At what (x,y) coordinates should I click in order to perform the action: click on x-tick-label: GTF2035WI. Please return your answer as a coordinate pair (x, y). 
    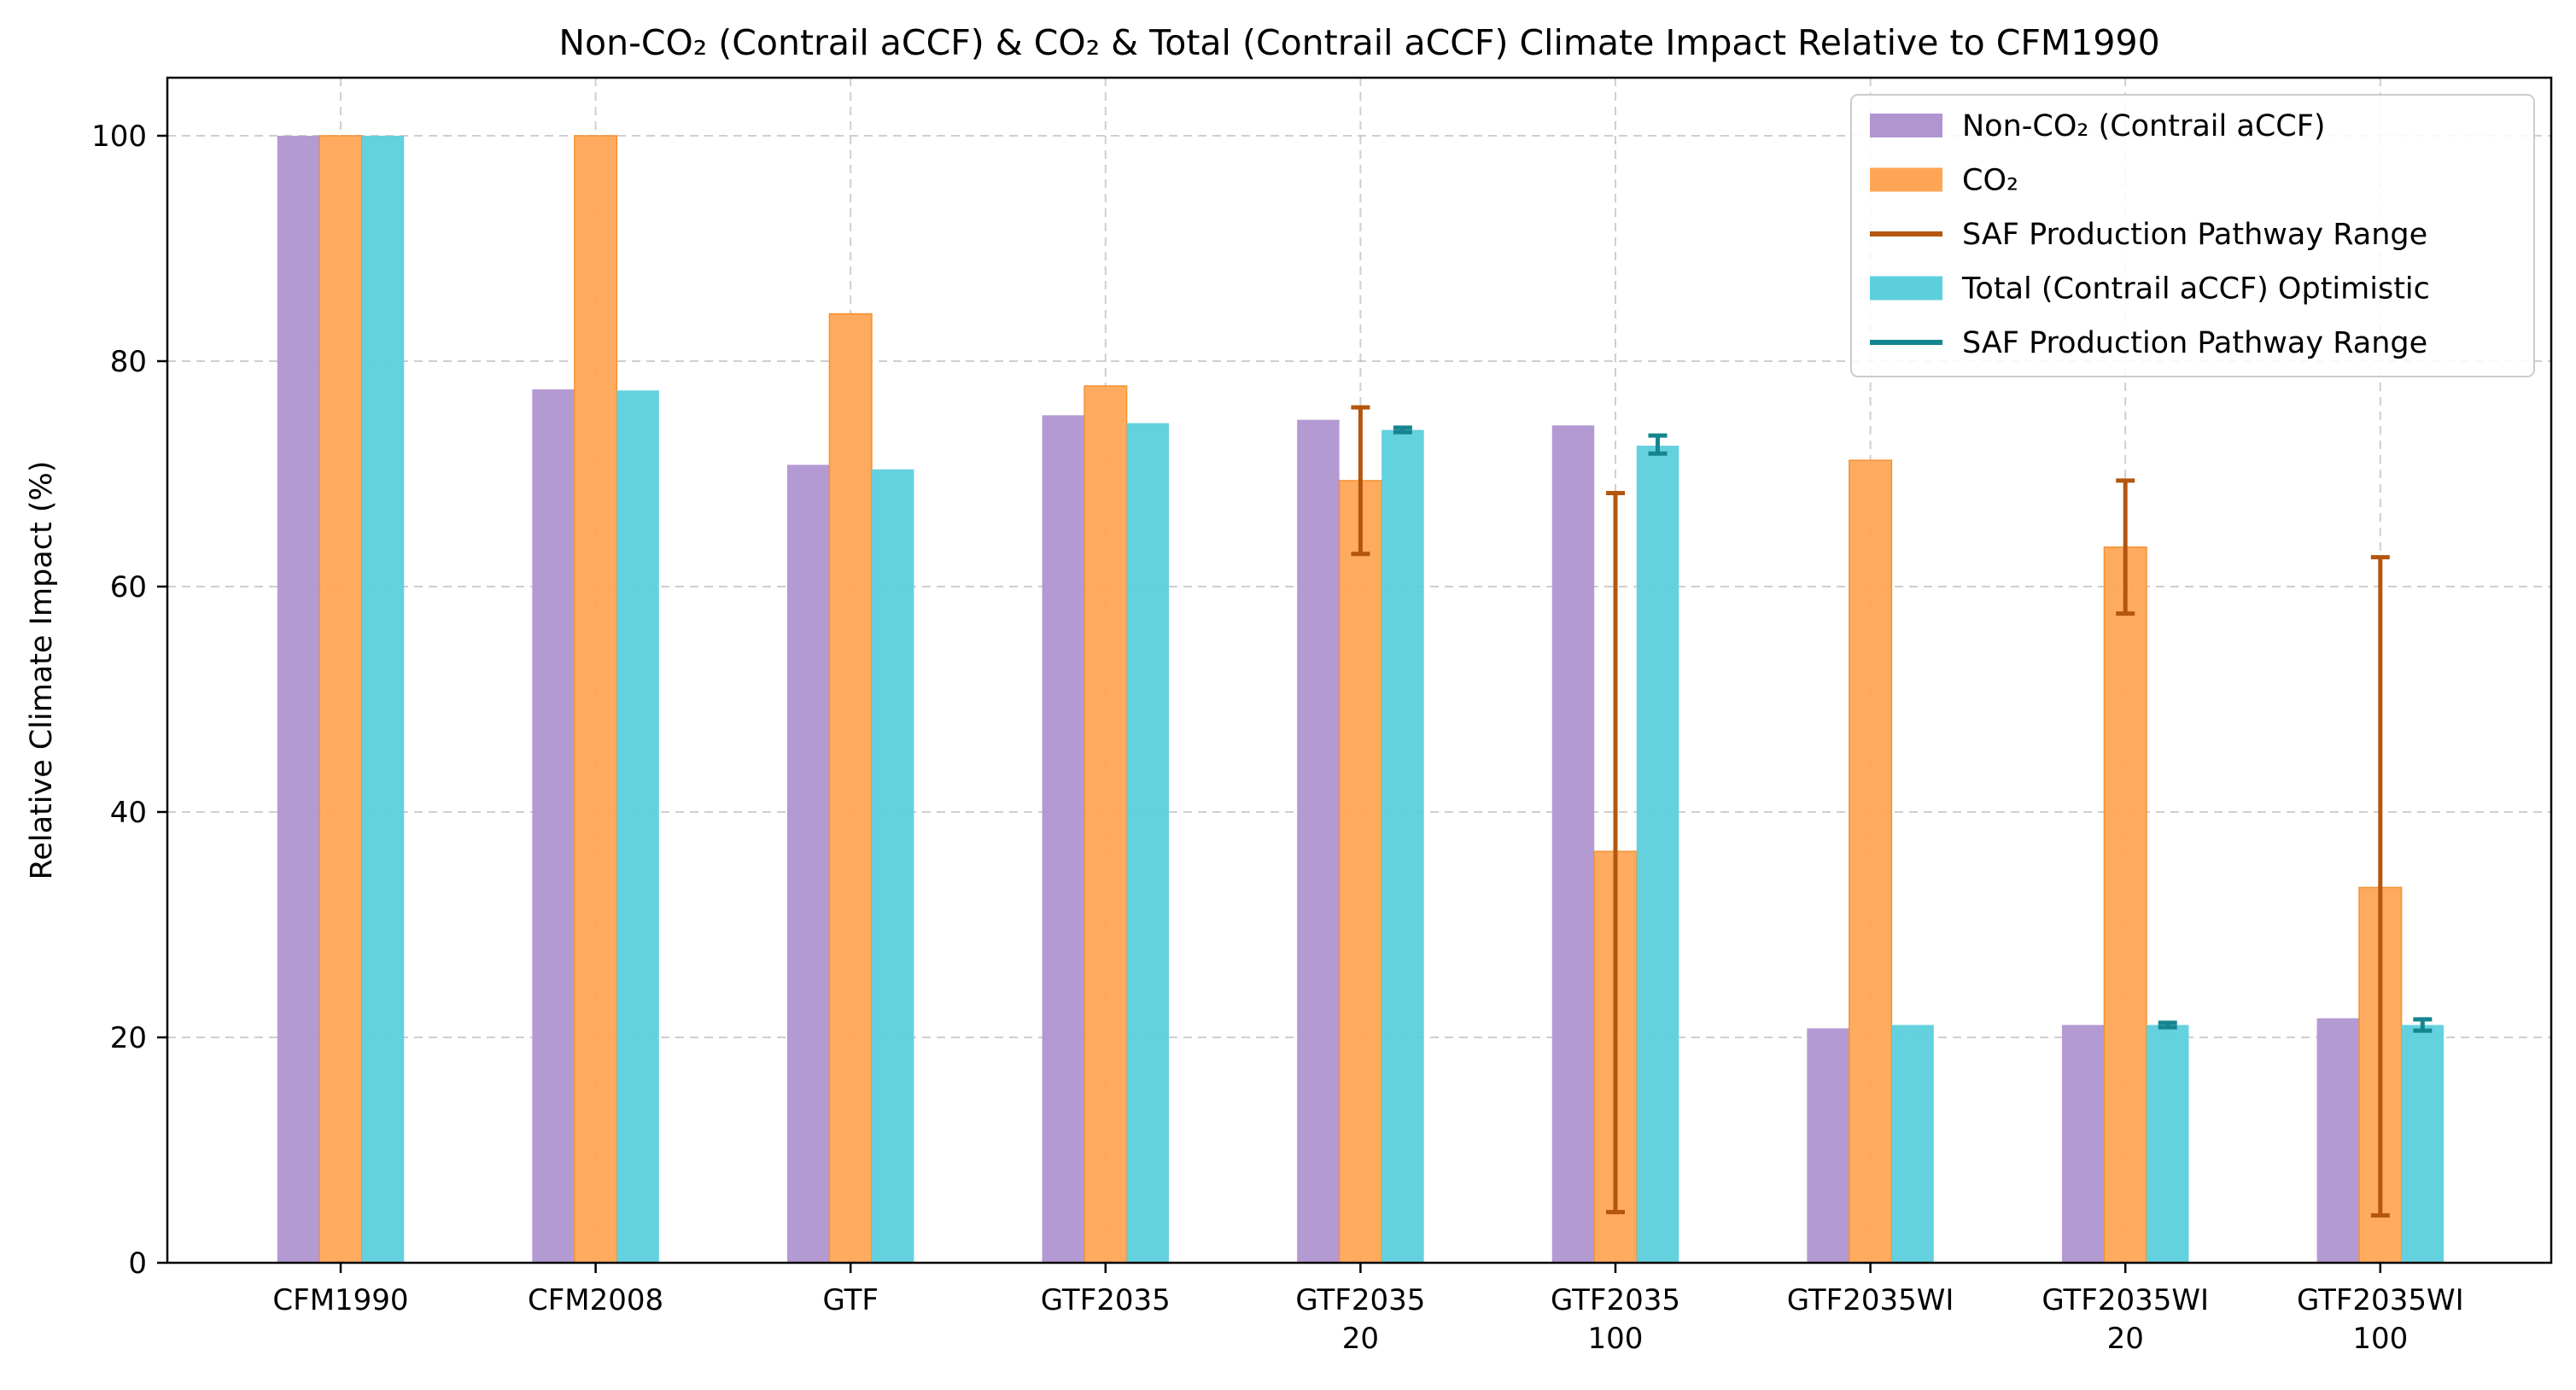
    Looking at the image, I should click on (1870, 1300).